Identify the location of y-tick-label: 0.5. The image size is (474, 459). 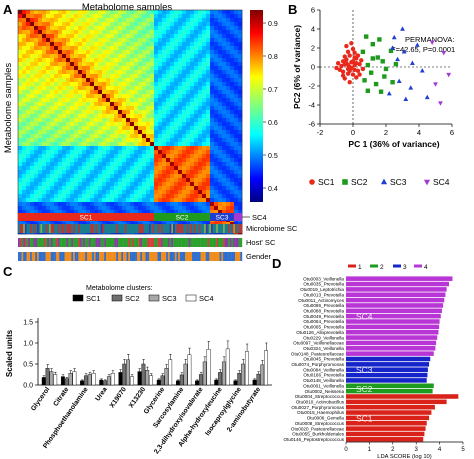
(28, 365).